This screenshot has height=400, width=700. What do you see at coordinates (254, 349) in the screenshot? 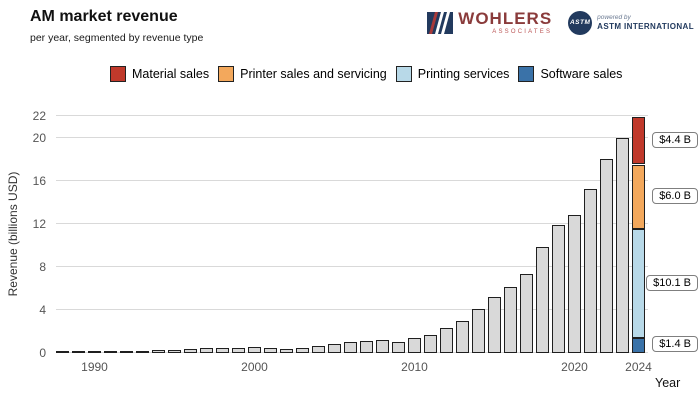
I see `bar-2000` at bounding box center [254, 349].